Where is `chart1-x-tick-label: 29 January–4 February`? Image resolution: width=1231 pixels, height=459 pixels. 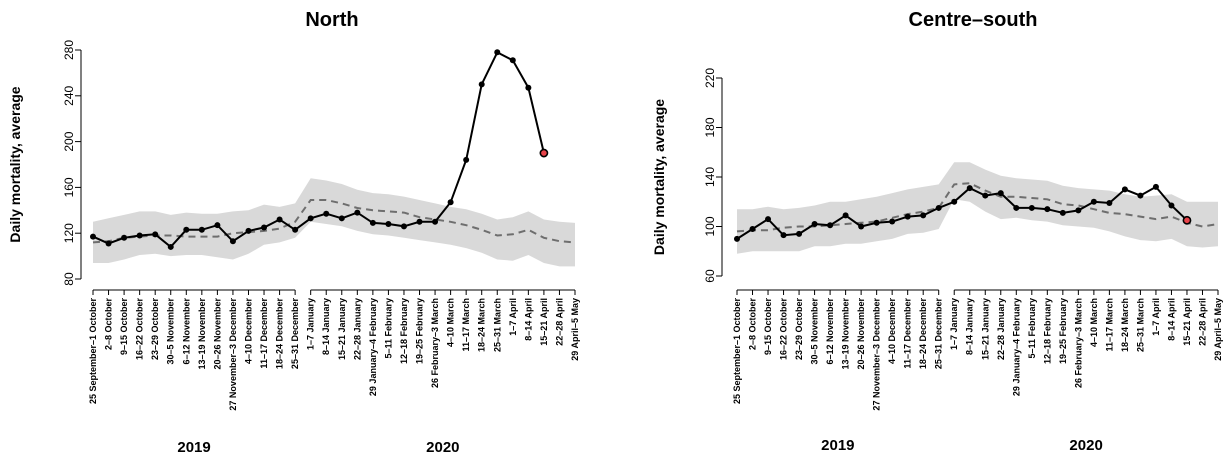
chart1-x-tick-label: 29 January–4 February is located at coordinates (373, 347).